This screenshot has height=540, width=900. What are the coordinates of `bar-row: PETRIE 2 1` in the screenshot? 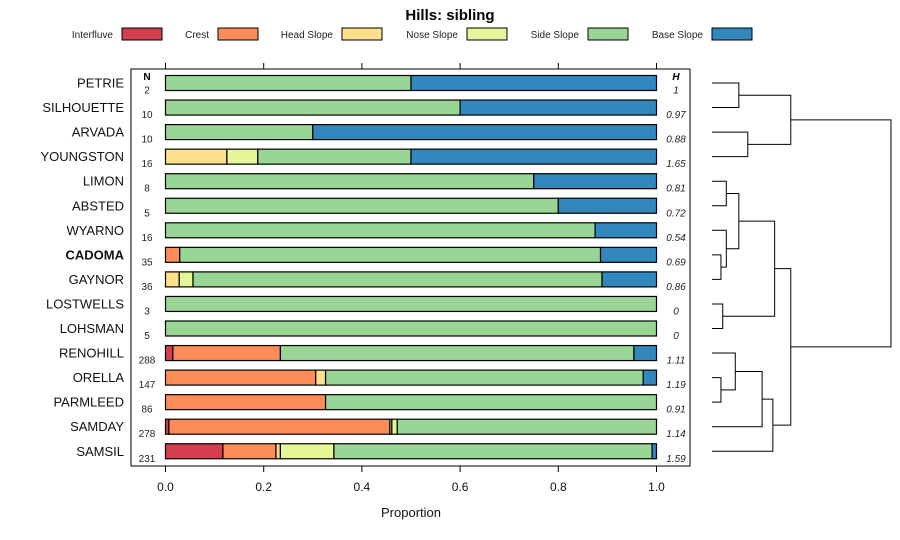 It's located at (378, 85).